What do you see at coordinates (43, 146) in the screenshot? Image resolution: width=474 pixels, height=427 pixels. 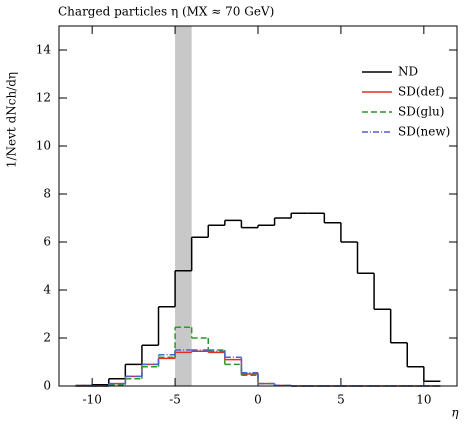 I see `y-tick-label: 10` at bounding box center [43, 146].